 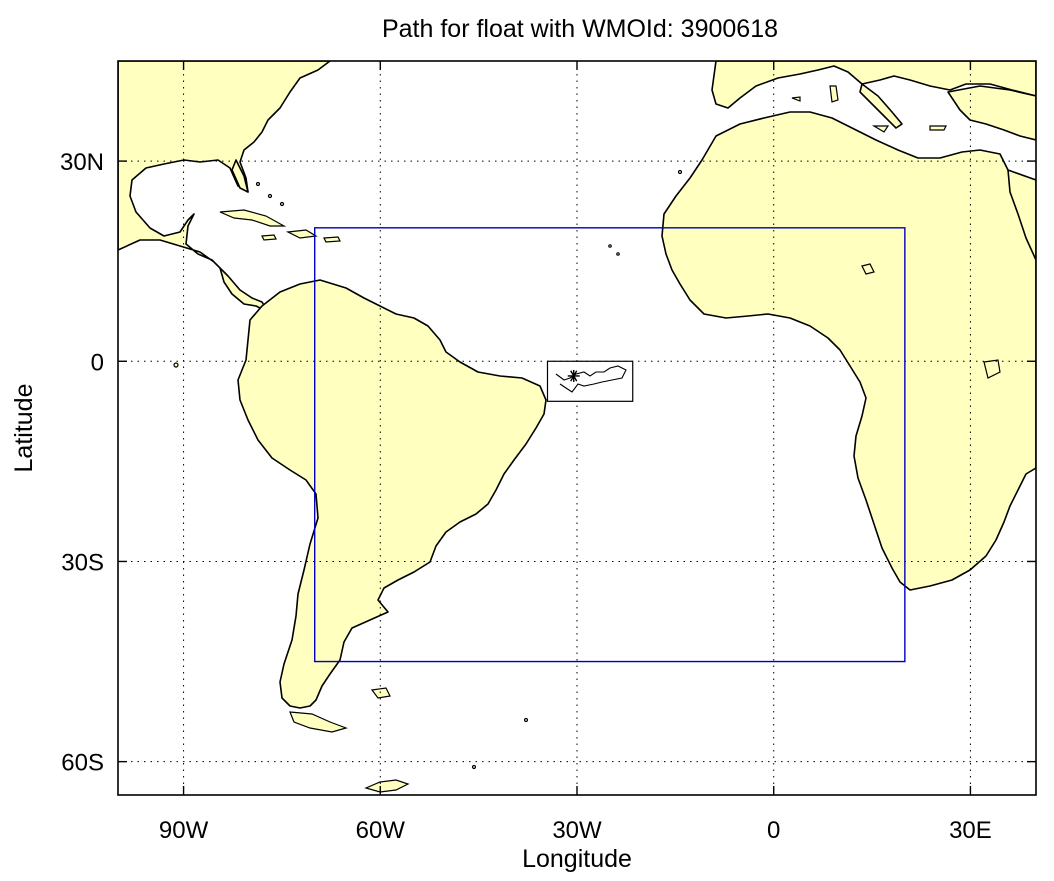 What do you see at coordinates (380, 693) in the screenshot?
I see `falkland-islands` at bounding box center [380, 693].